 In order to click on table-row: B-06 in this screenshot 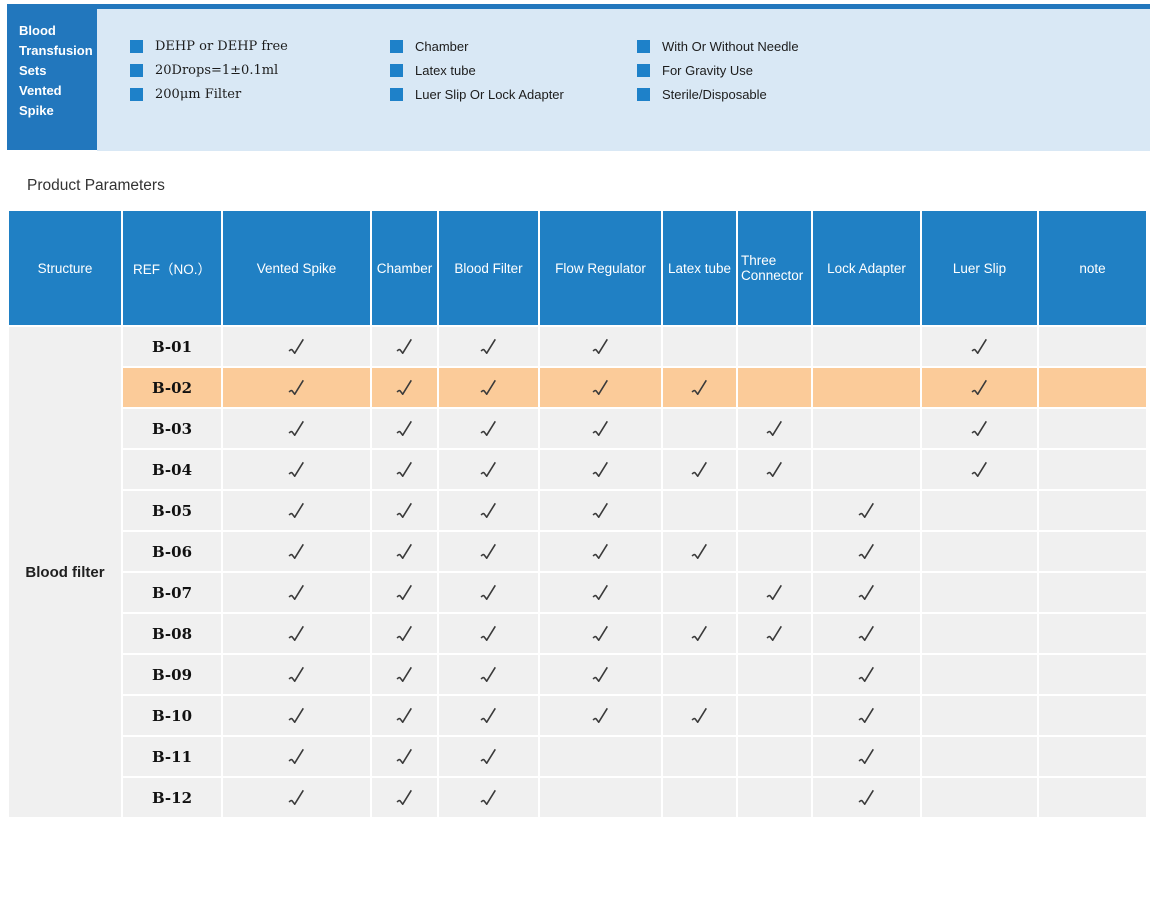, I will do `click(578, 551)`.